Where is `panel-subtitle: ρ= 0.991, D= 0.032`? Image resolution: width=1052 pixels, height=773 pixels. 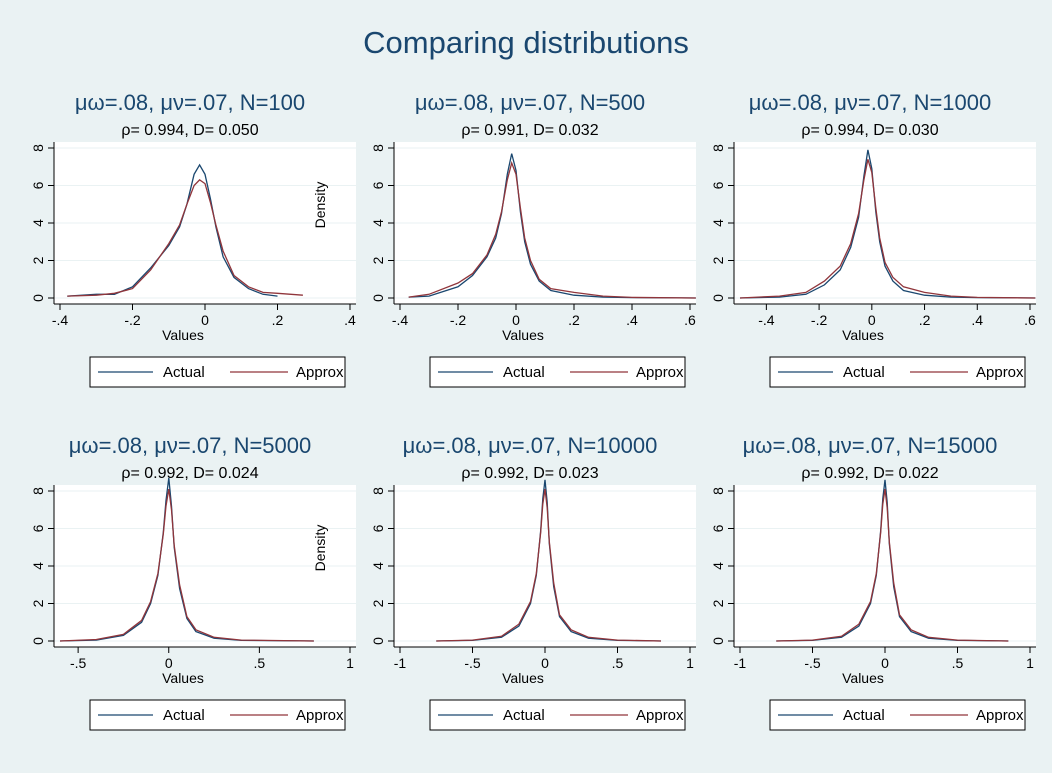
panel-subtitle: ρ= 0.991, D= 0.032 is located at coordinates (530, 130).